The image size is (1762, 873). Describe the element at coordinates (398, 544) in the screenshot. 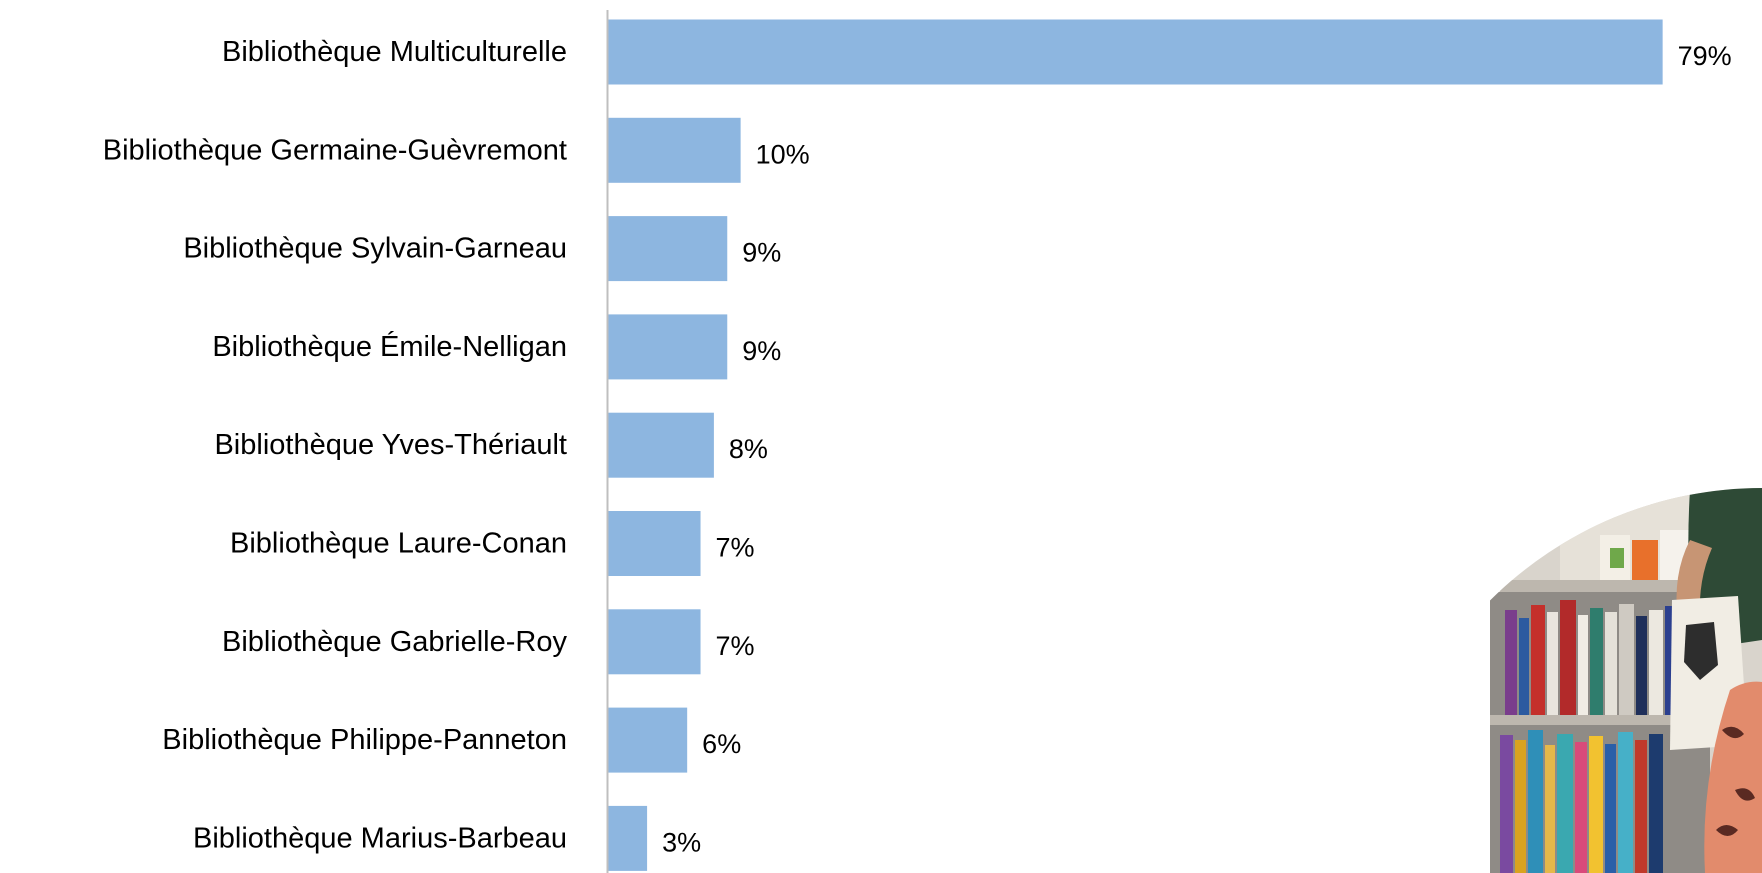

I see `category-label-5: Bibliothèque Laure-Conan` at that location.